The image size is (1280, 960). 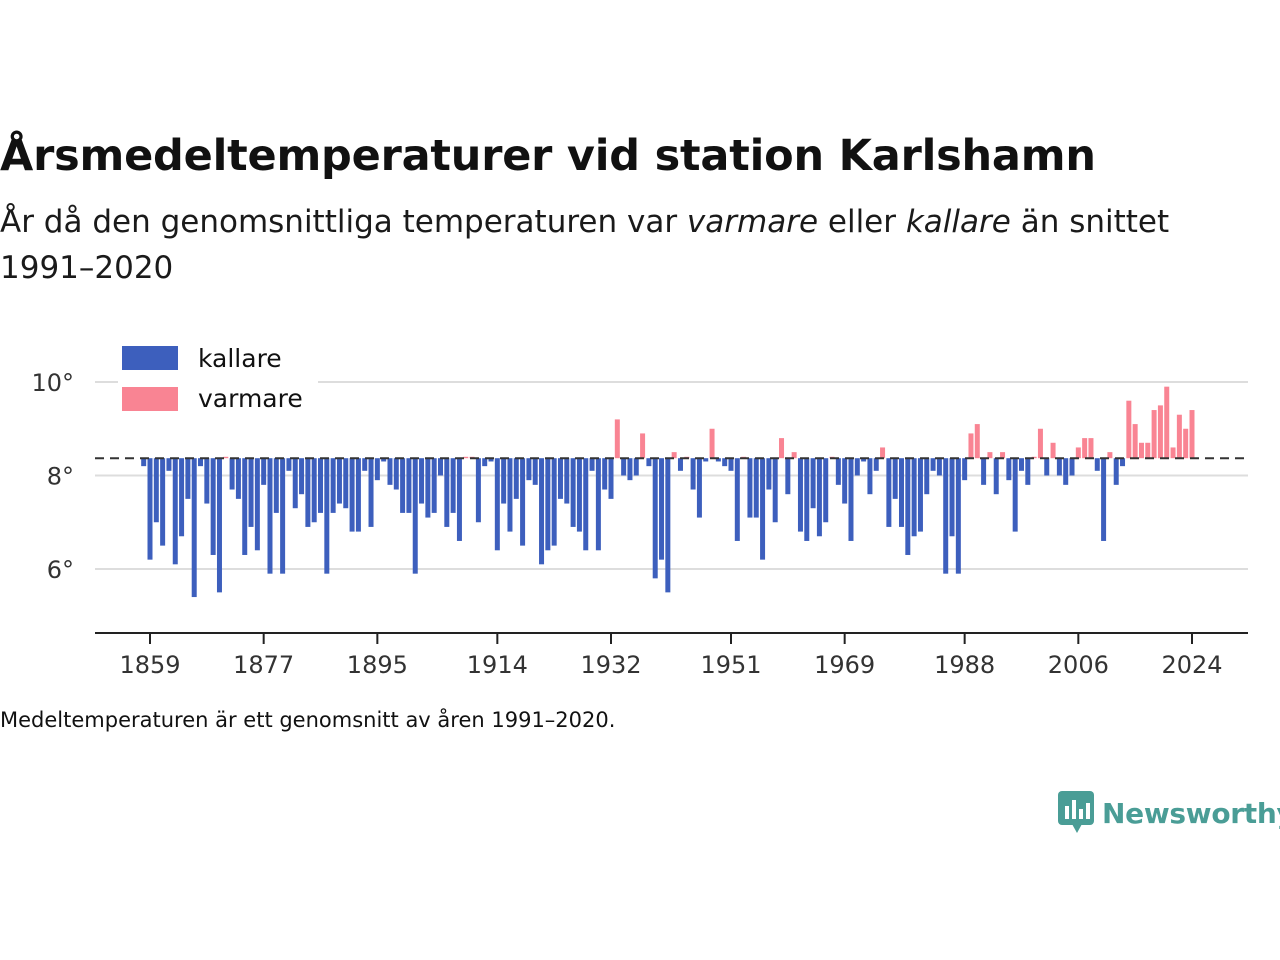 What do you see at coordinates (671, 656) in the screenshot?
I see `x-axis-ticks: 1859 1877 1895 1914 1932 1951 1969 1988 2006 2024` at bounding box center [671, 656].